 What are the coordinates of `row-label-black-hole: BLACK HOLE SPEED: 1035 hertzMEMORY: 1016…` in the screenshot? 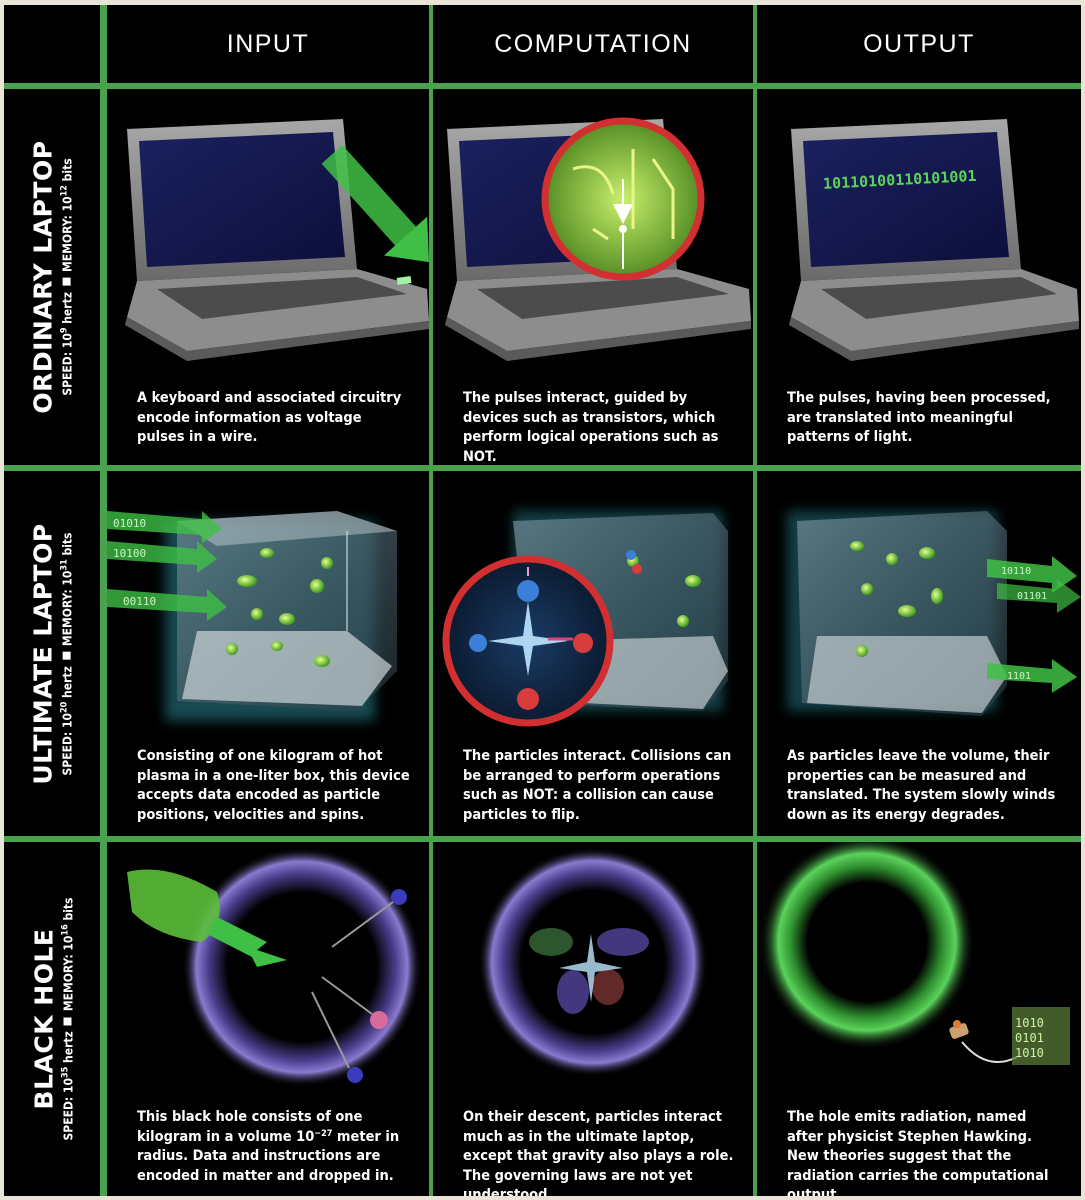 It's located at (52, 1019).